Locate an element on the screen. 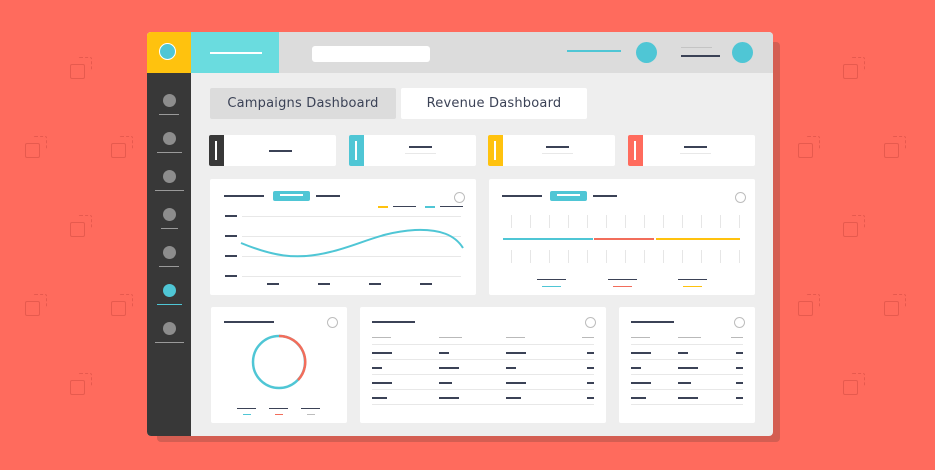 Image resolution: width=935 pixels, height=470 pixels. timeline-widget is located at coordinates (622, 237).